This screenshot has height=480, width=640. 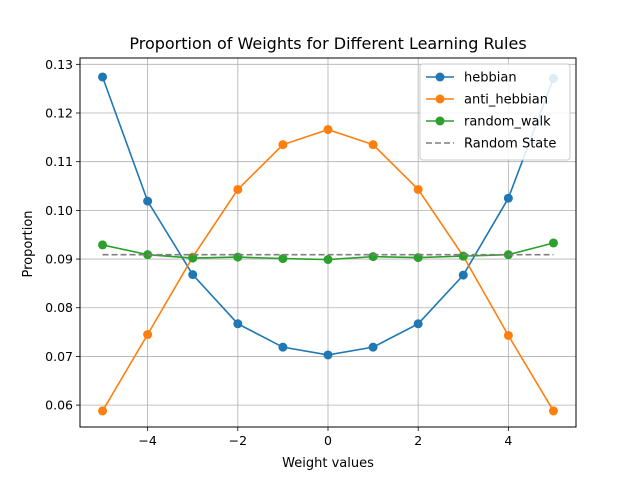 What do you see at coordinates (28, 243) in the screenshot?
I see `y-axis-label: Proportion` at bounding box center [28, 243].